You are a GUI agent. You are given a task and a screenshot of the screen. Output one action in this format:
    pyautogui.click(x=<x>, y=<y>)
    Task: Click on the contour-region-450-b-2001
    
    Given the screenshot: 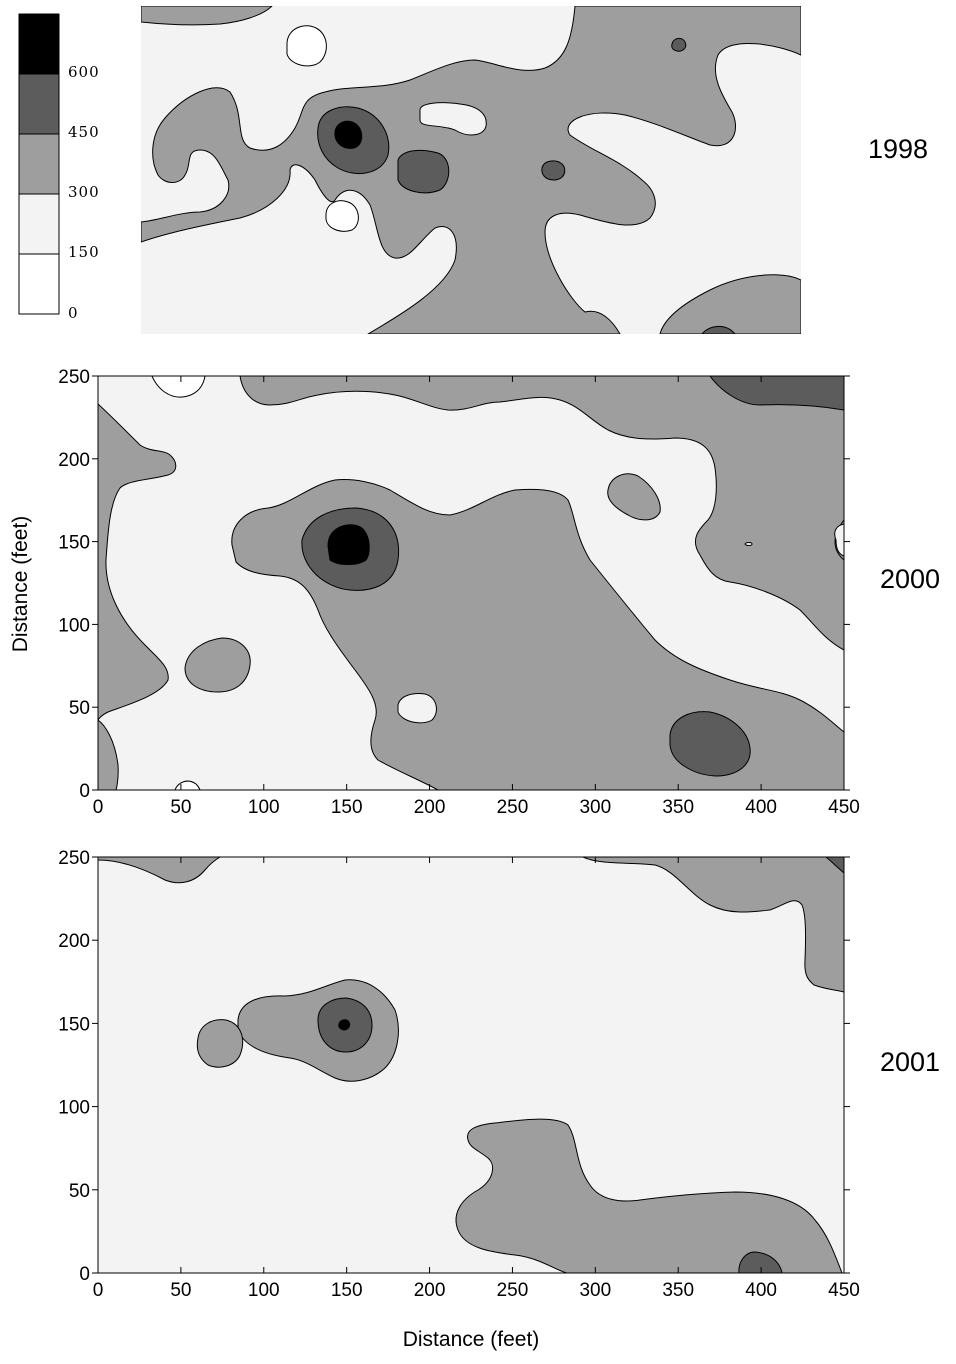 What is the action you would take?
    pyautogui.click(x=760, y=1262)
    